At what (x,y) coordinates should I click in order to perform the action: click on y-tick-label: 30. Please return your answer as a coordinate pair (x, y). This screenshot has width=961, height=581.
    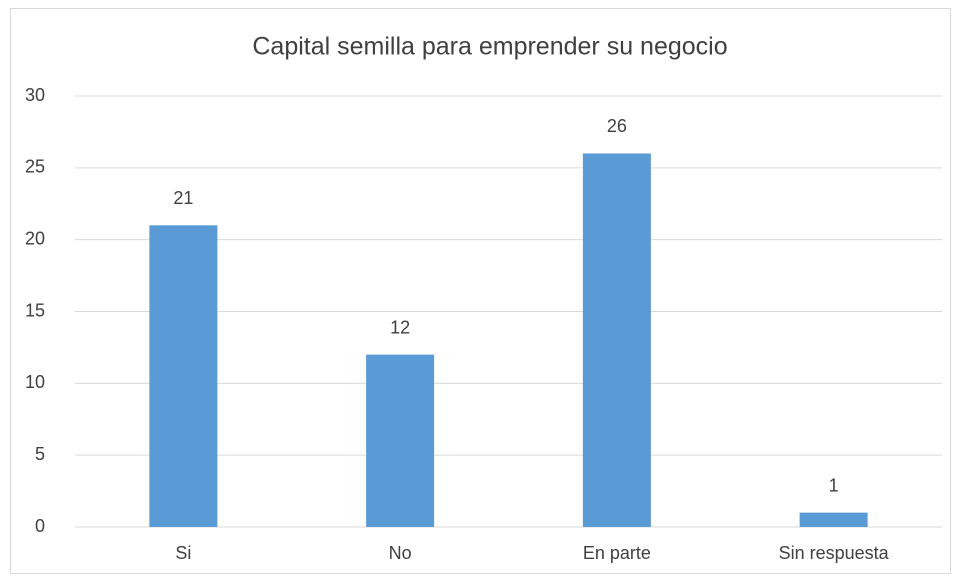
    Looking at the image, I should click on (35, 95).